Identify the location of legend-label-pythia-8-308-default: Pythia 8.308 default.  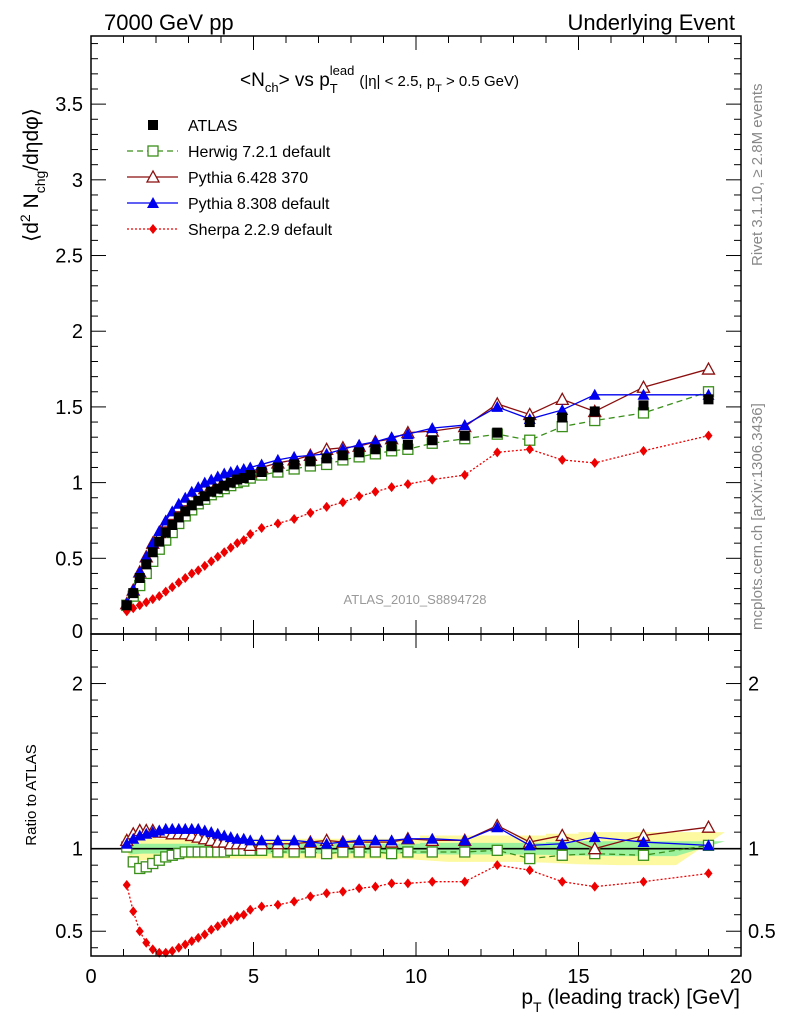
(259, 204).